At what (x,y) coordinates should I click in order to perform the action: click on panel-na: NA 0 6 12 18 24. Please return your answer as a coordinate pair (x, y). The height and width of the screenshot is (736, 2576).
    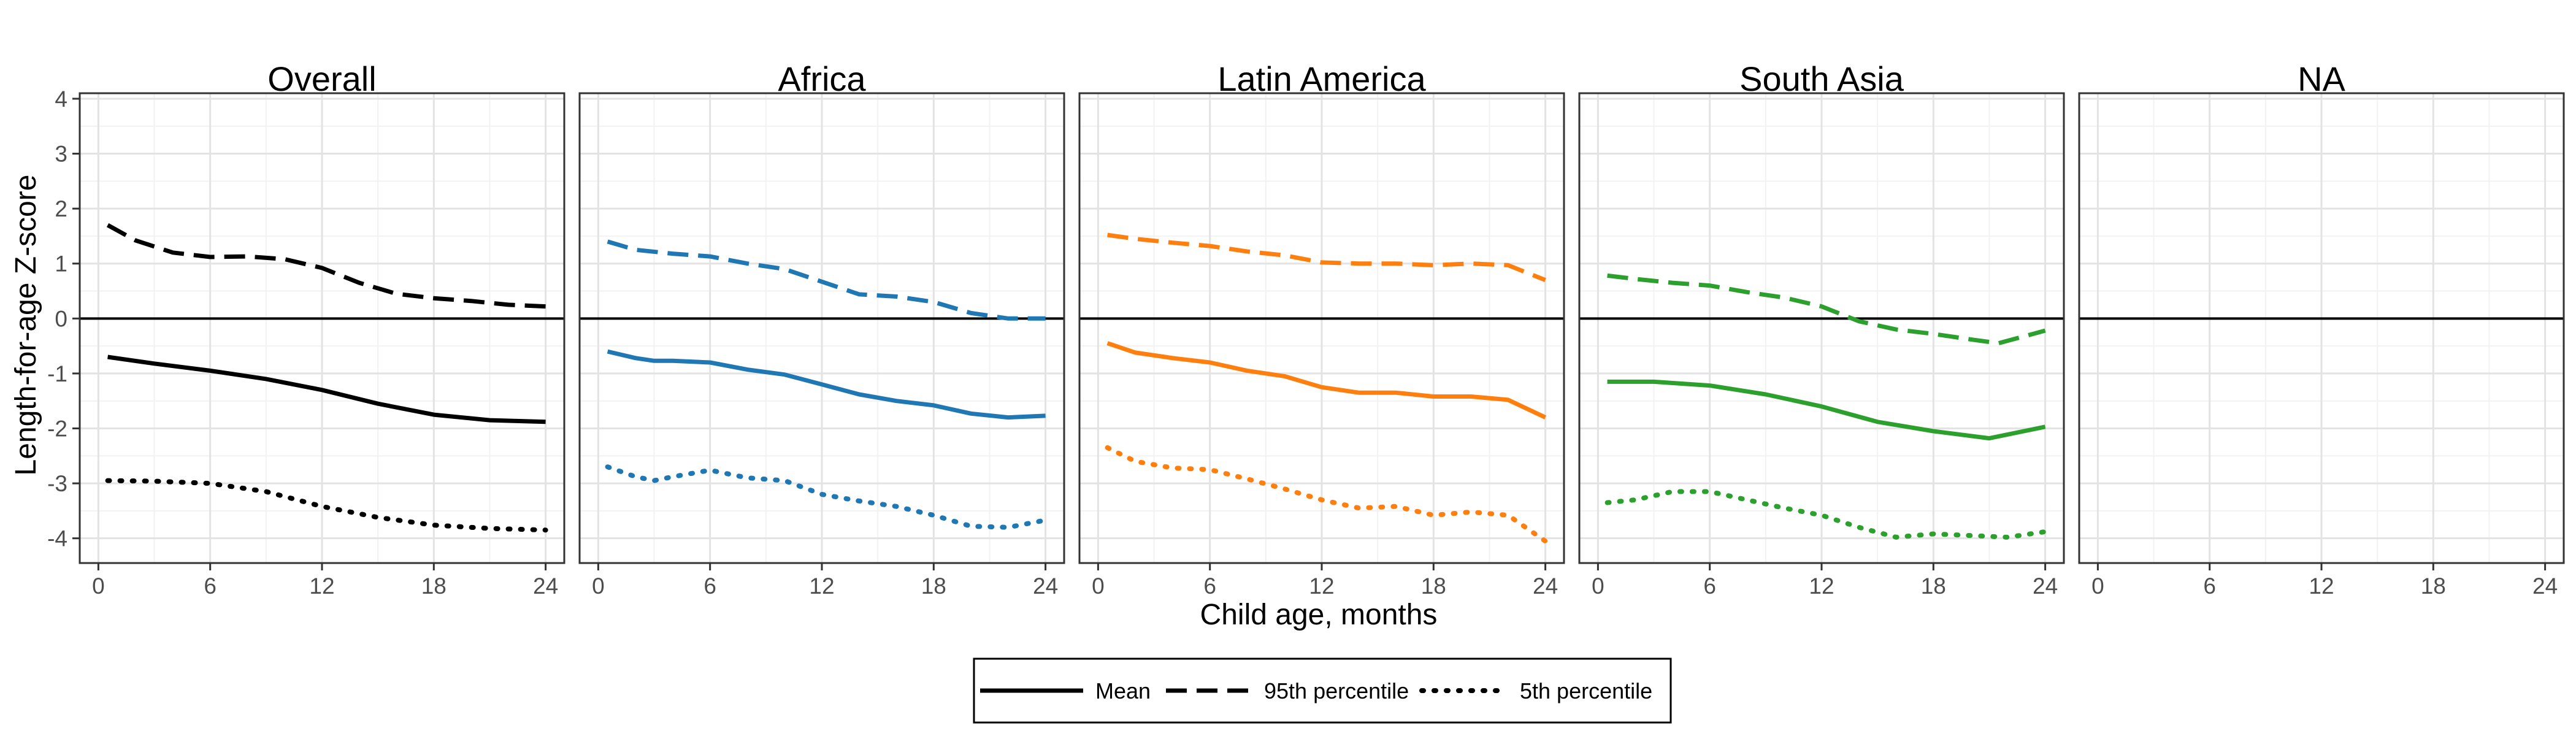
    Looking at the image, I should click on (2321, 329).